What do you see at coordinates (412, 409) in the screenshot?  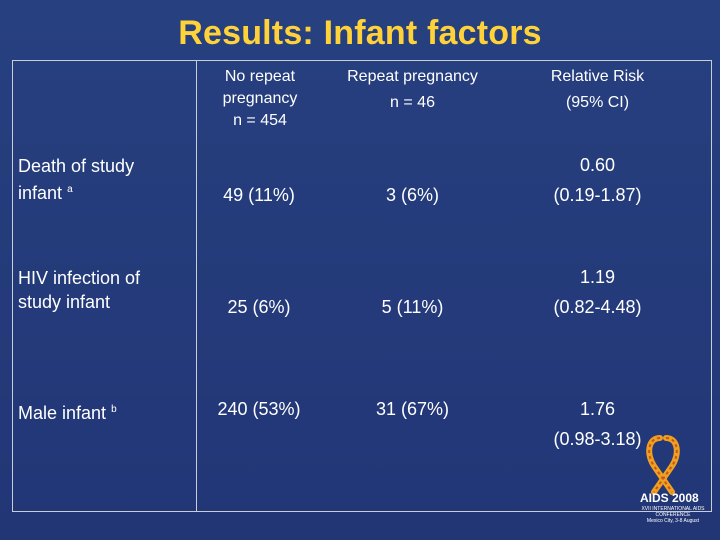 I see `cell-male-repeat: 31 (67%)` at bounding box center [412, 409].